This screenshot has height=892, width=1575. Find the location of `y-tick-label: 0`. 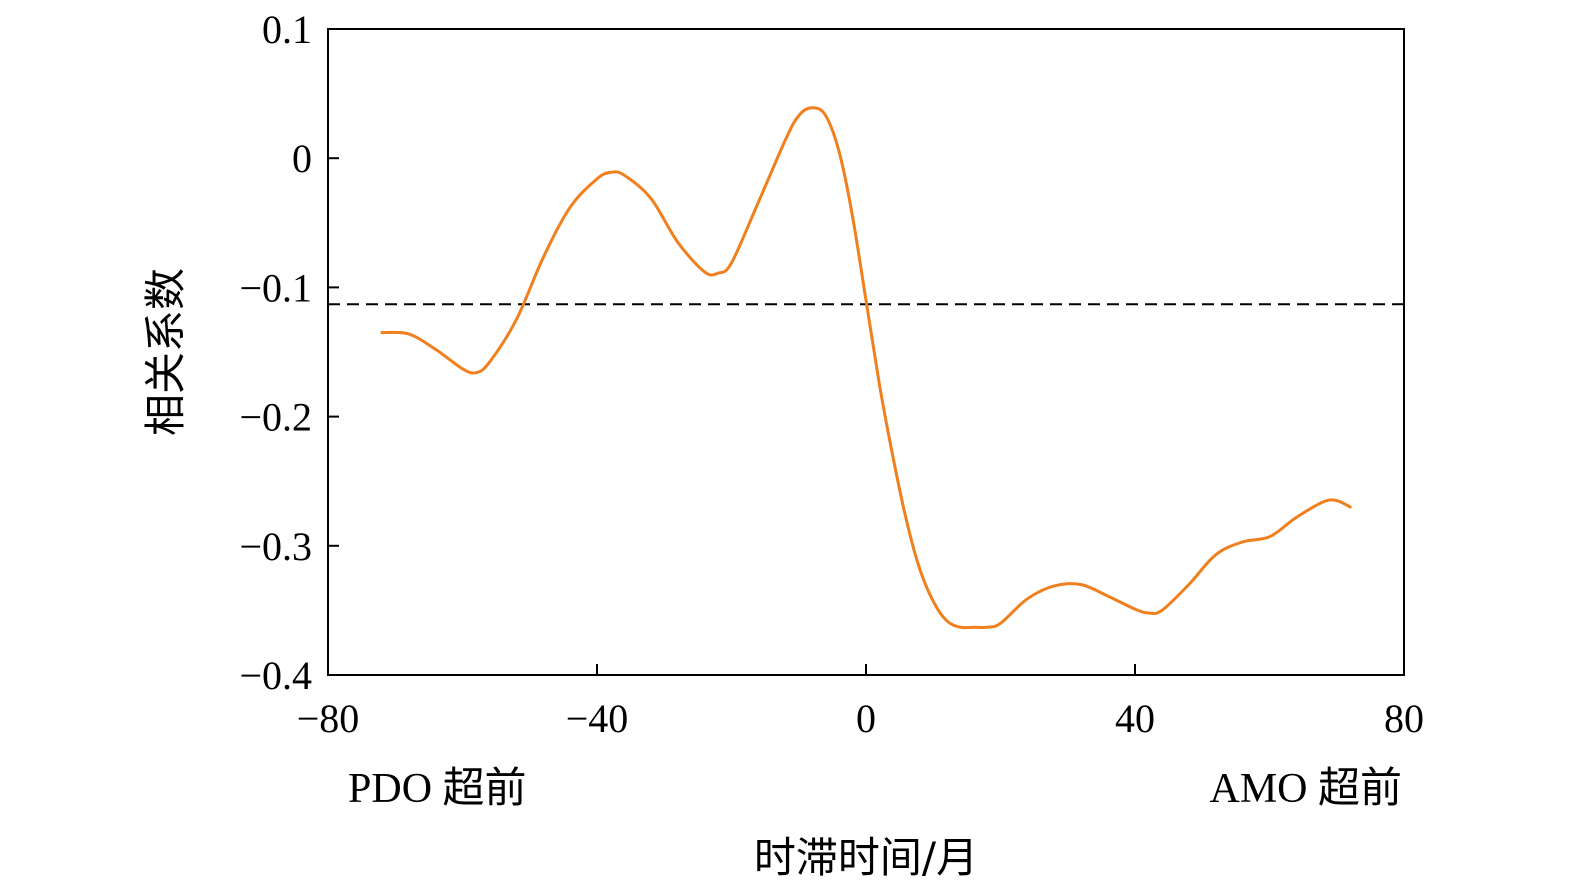

y-tick-label: 0 is located at coordinates (302, 158).